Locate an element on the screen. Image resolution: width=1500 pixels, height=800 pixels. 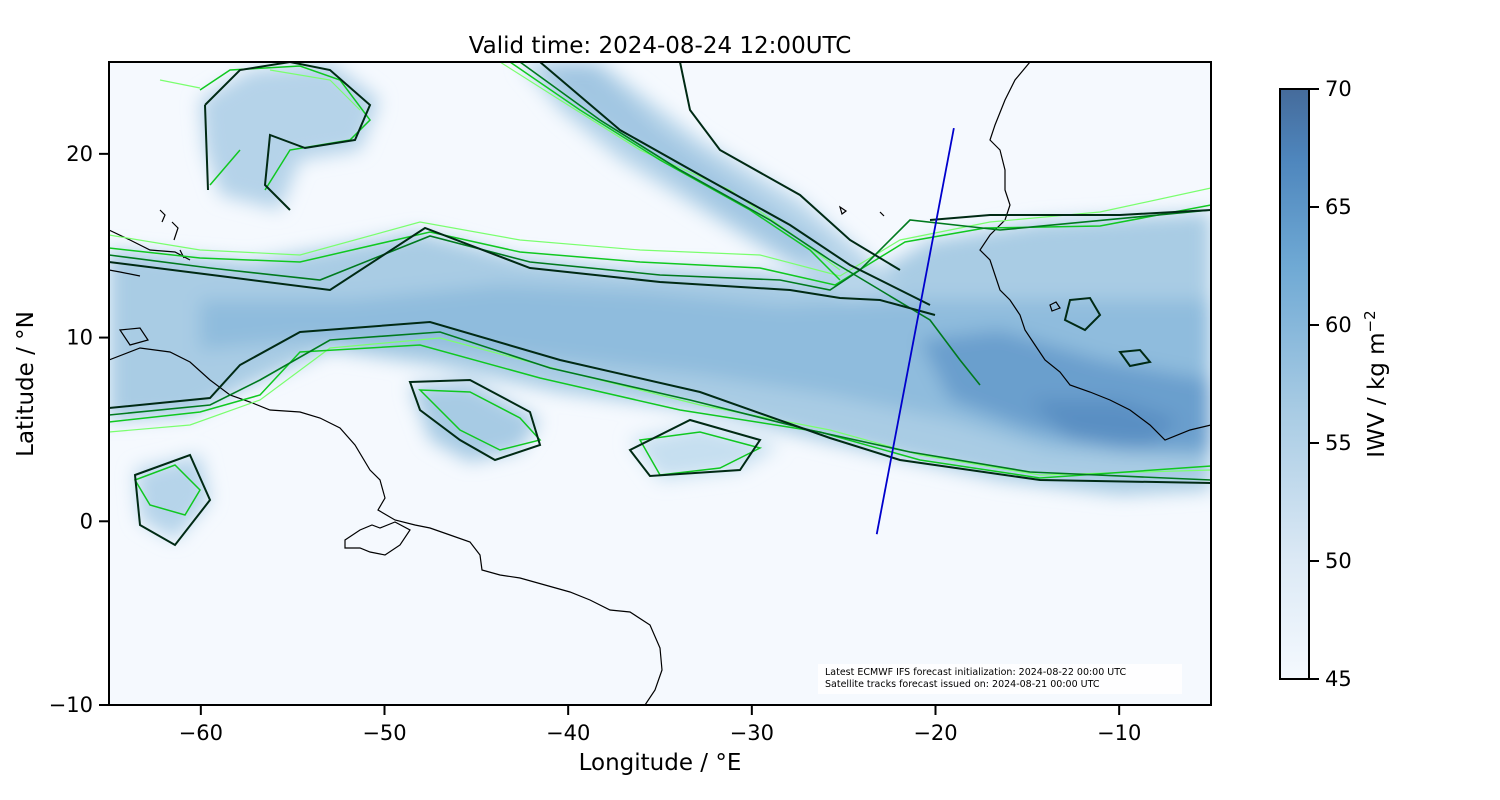
colorbar-label-main: IWV / kg m is located at coordinates (1377, 394).